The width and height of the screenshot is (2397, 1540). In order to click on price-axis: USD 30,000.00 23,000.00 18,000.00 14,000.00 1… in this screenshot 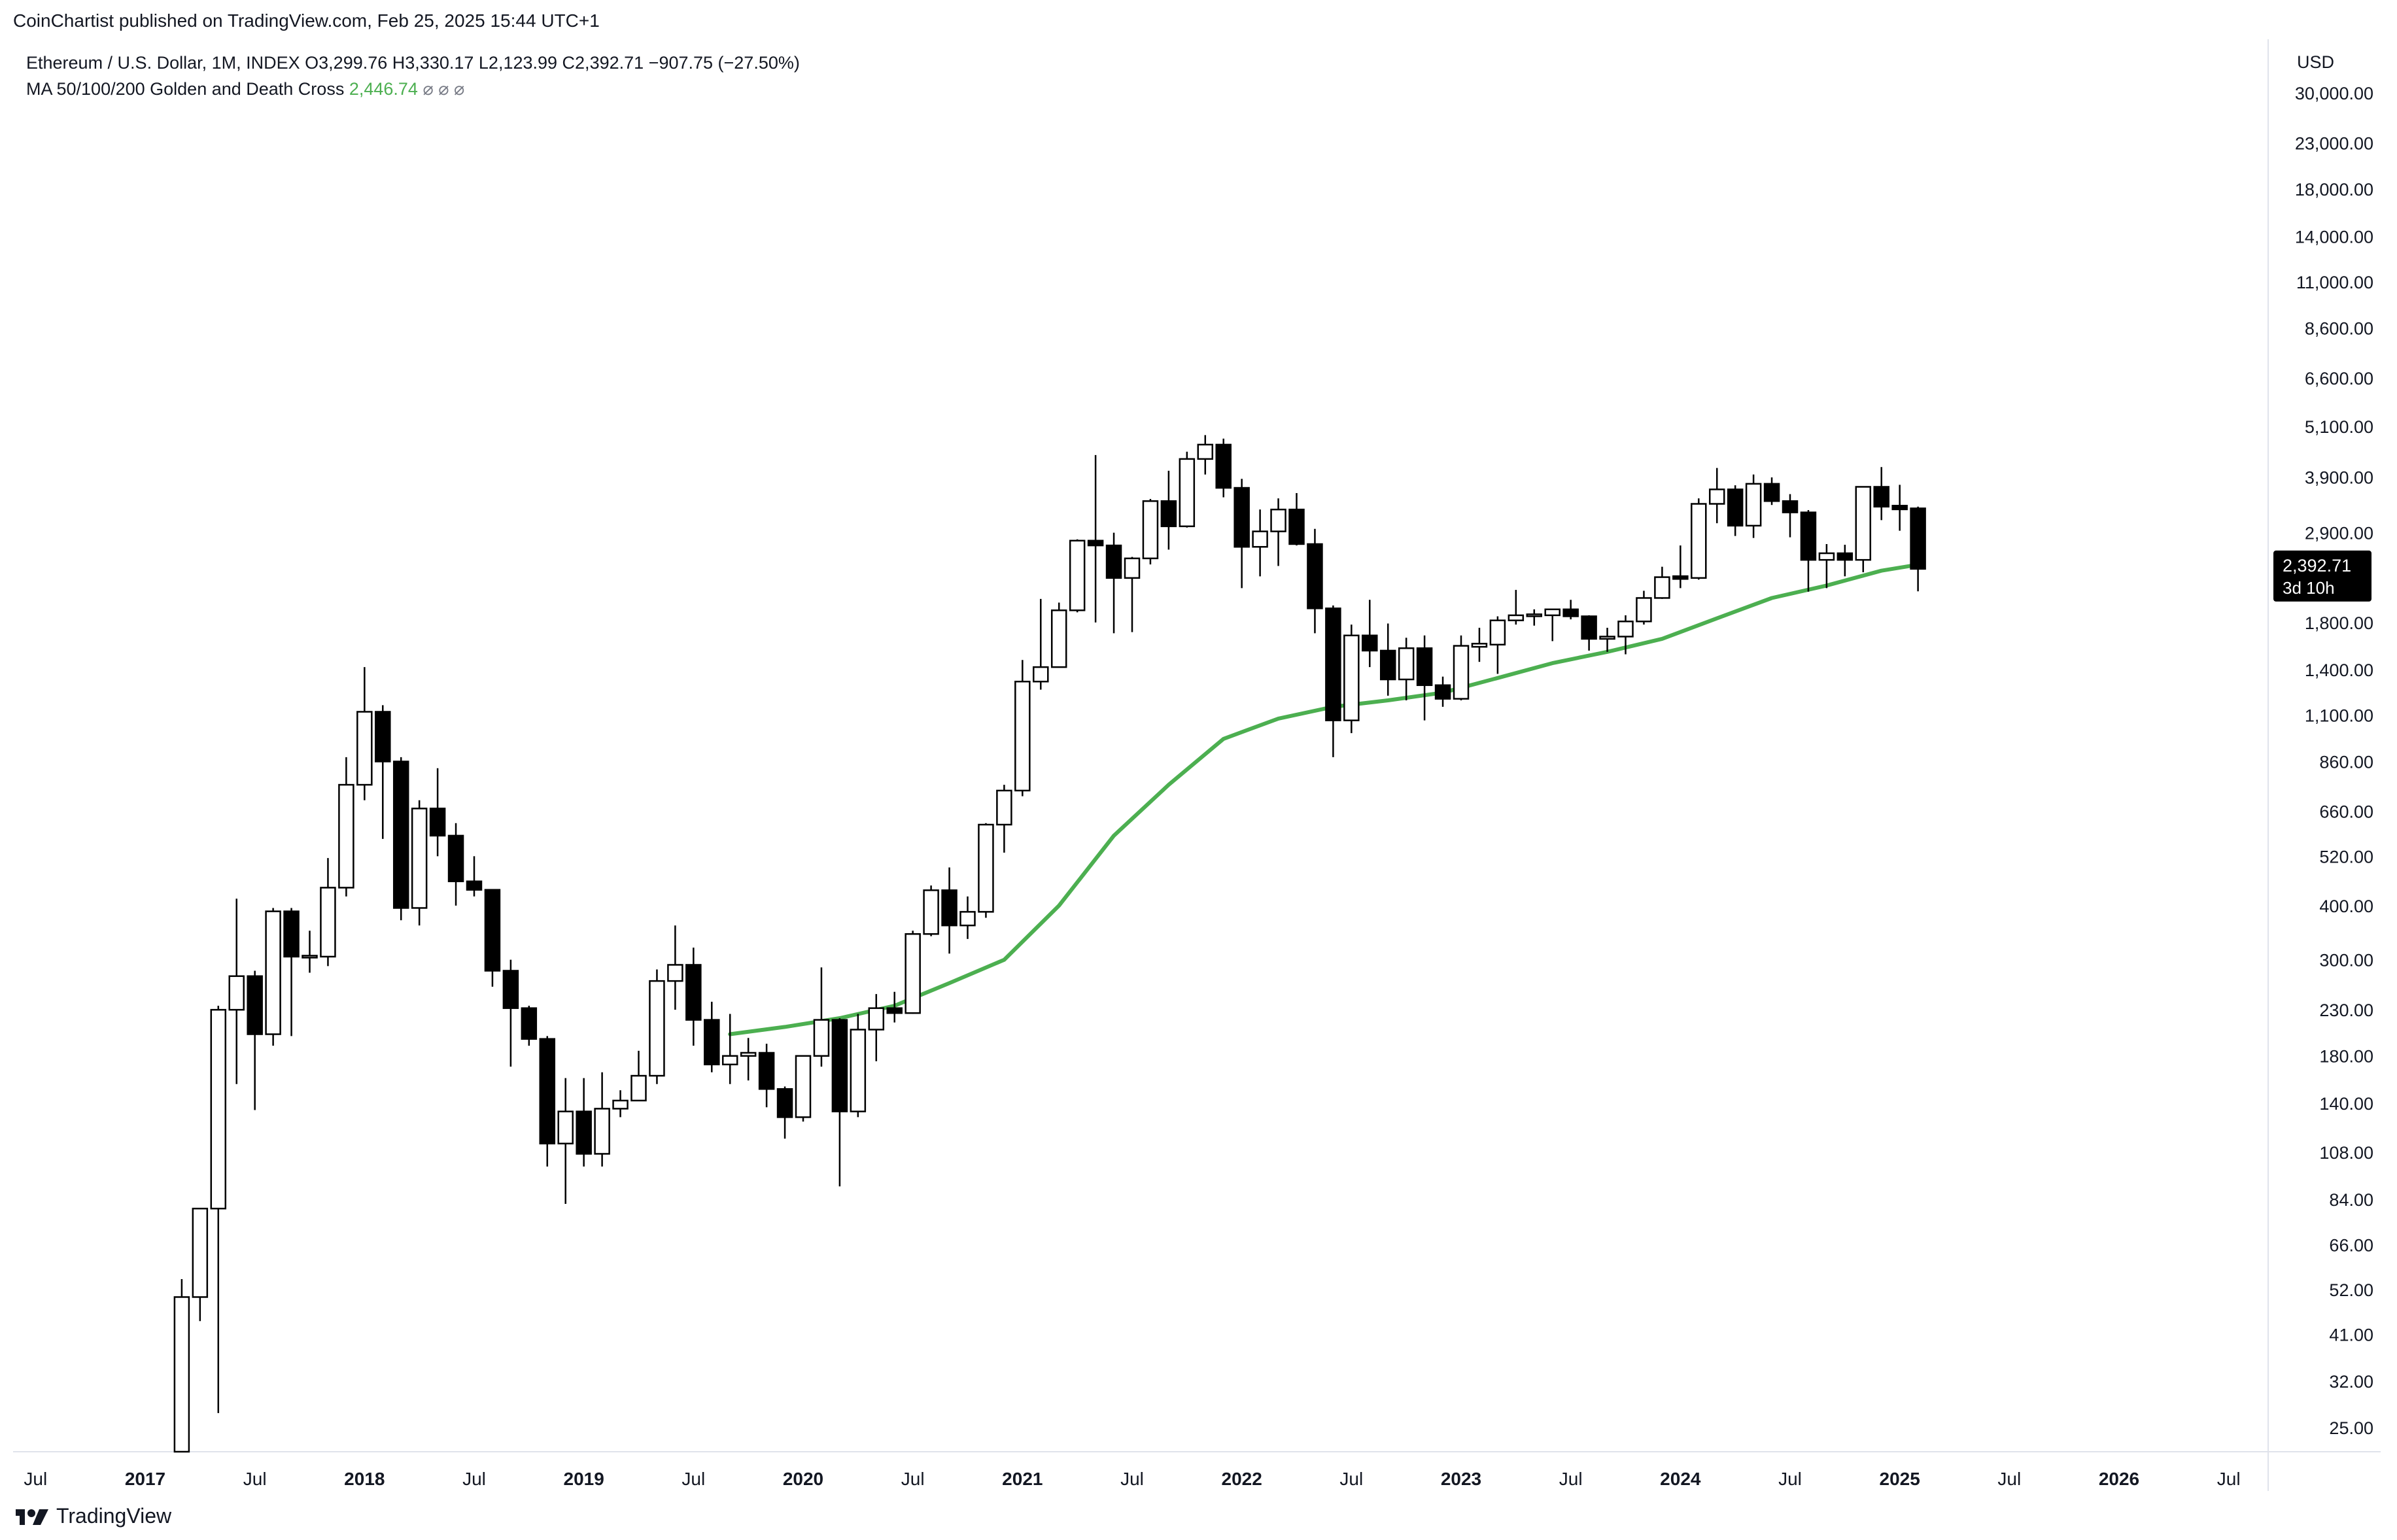, I will do `click(2323, 745)`.